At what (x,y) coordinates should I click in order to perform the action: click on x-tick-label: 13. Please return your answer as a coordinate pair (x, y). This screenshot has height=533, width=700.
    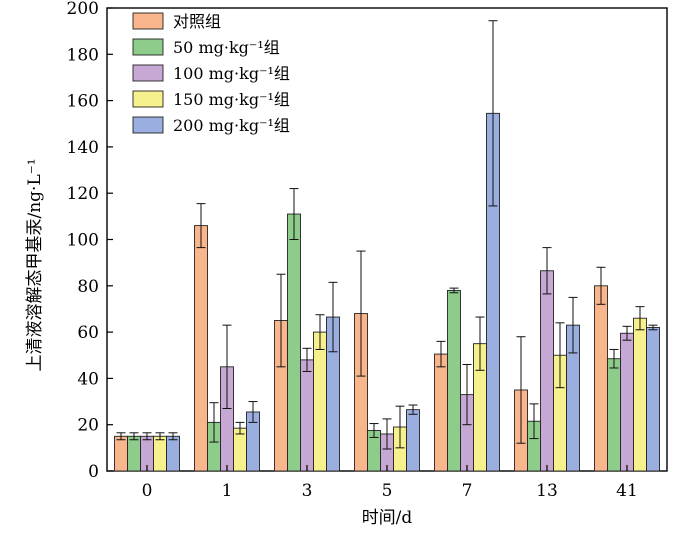
    Looking at the image, I should click on (547, 491).